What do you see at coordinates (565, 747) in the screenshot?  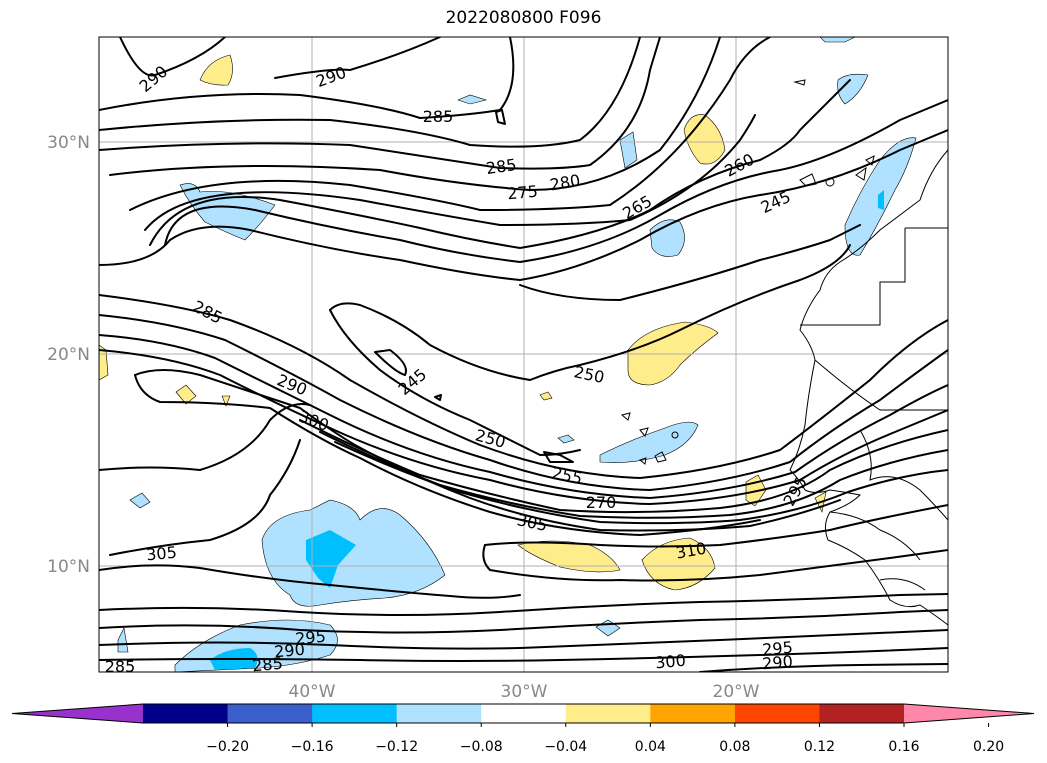 I see `colorbar-tick-label: −0.04` at bounding box center [565, 747].